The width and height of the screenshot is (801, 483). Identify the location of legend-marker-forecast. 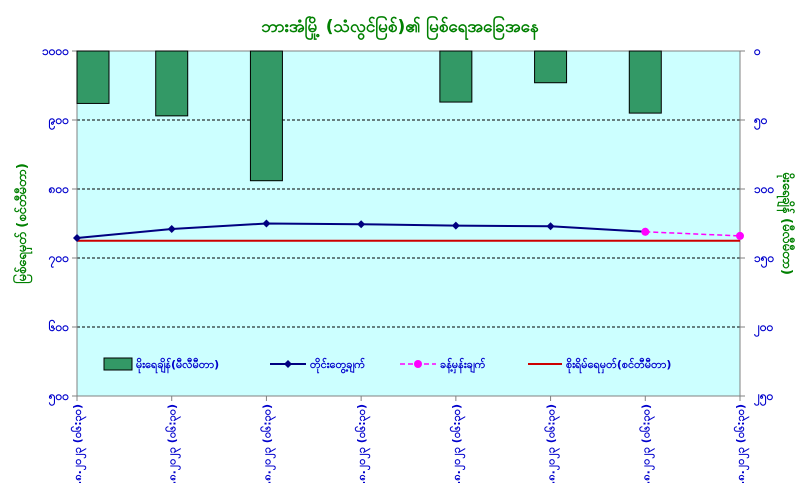
(418, 364).